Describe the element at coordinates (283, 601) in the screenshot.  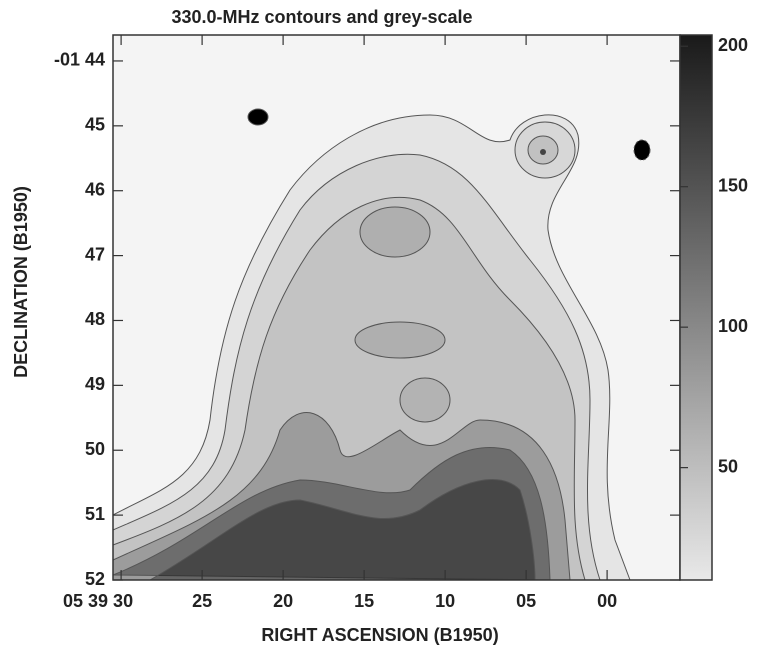
I see `x-tick-label: 20` at that location.